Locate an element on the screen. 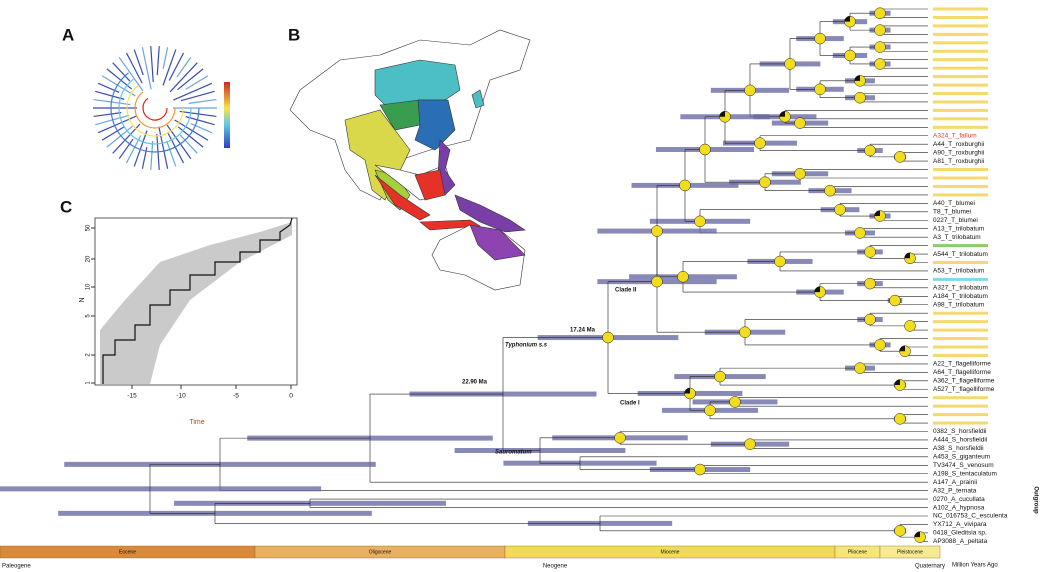 This screenshot has width=1049, height=572. x-tick-label: 0 is located at coordinates (291, 396).